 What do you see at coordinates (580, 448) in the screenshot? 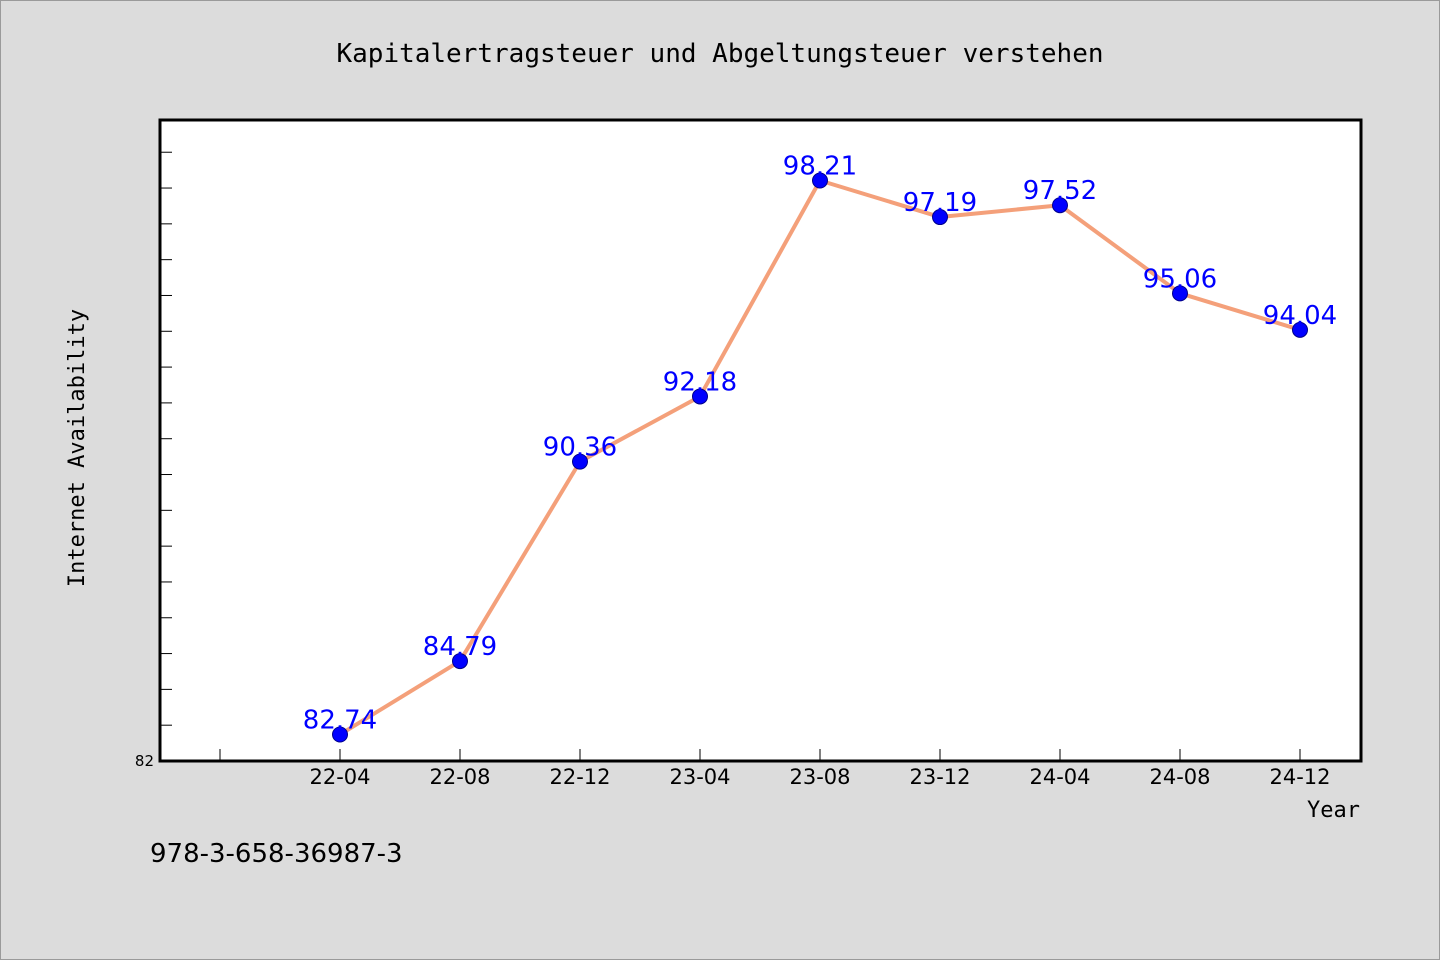
I see `data-label: 90.36` at bounding box center [580, 448].